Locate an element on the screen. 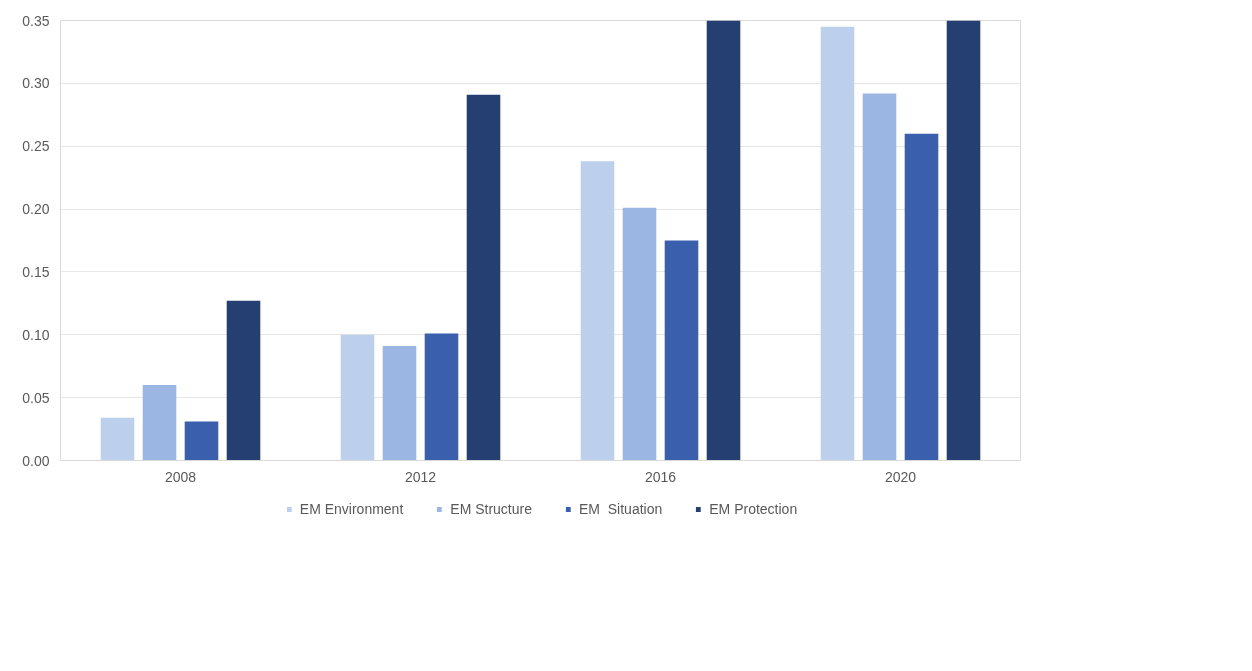  y-tick-label: 0.05 is located at coordinates (36, 397).